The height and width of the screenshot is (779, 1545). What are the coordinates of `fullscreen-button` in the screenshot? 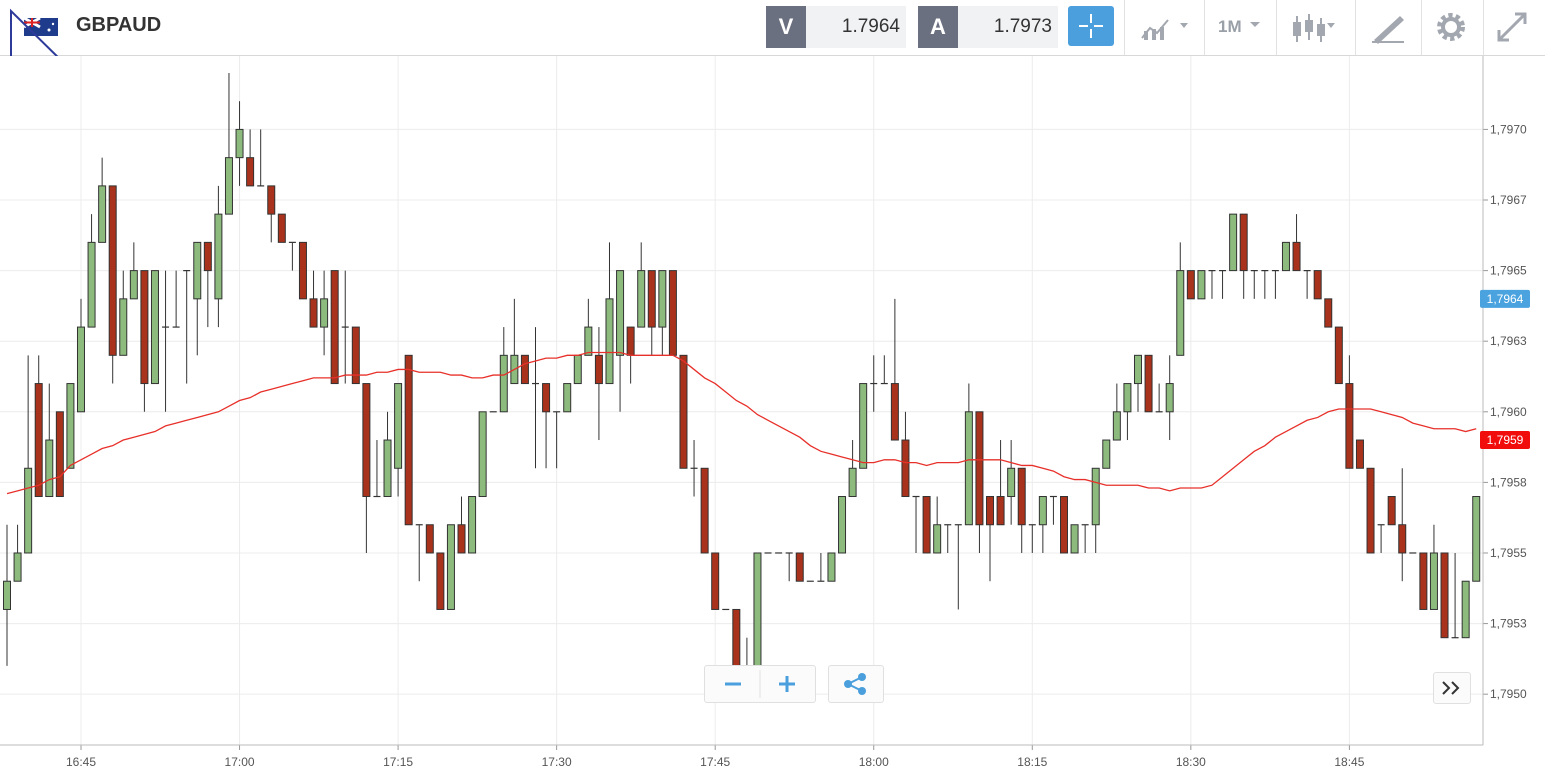 It's located at (1515, 27).